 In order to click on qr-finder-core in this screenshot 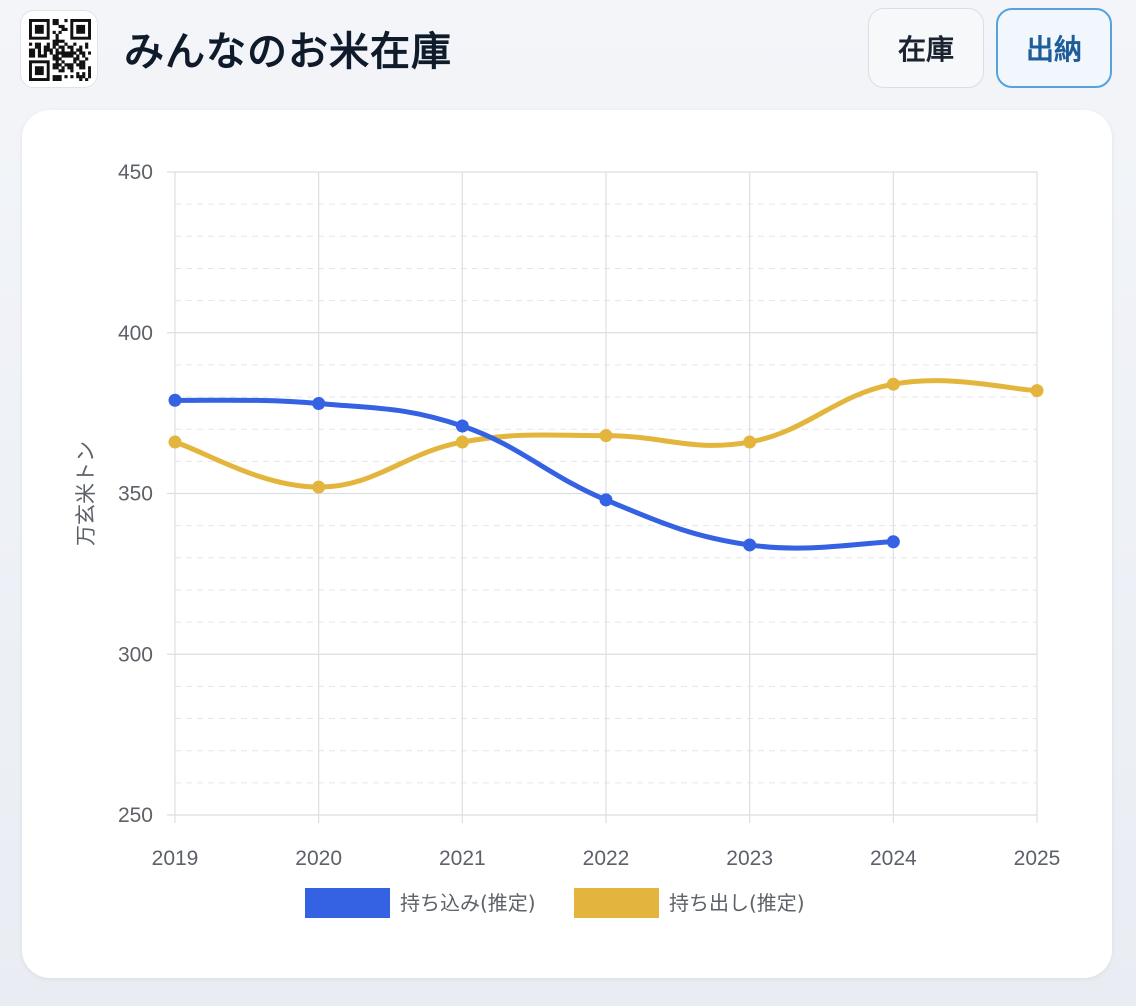, I will do `click(81, 29)`.